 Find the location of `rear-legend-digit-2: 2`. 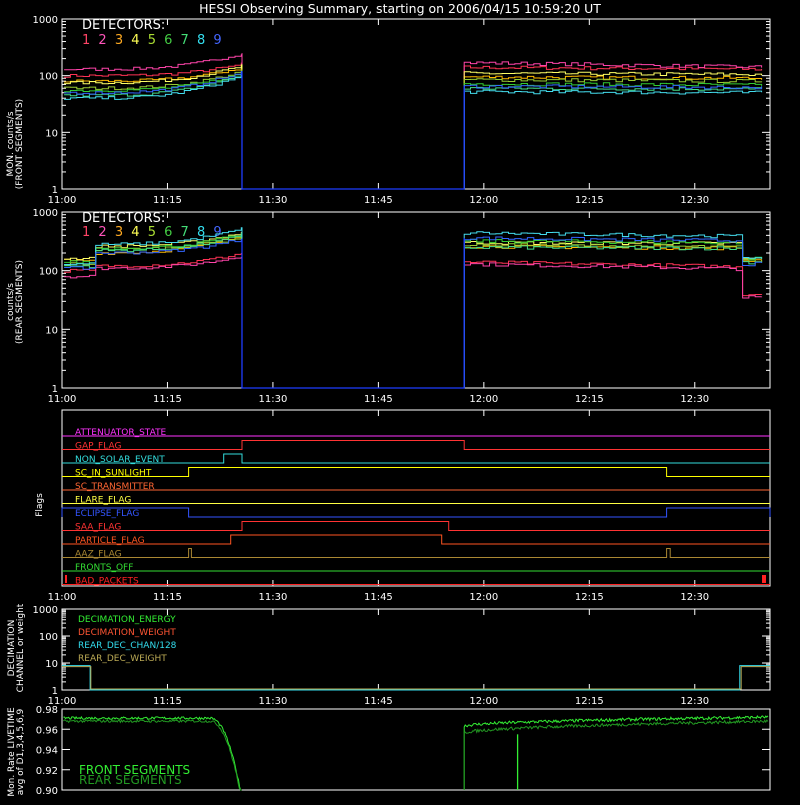

rear-legend-digit-2: 2 is located at coordinates (102, 232).